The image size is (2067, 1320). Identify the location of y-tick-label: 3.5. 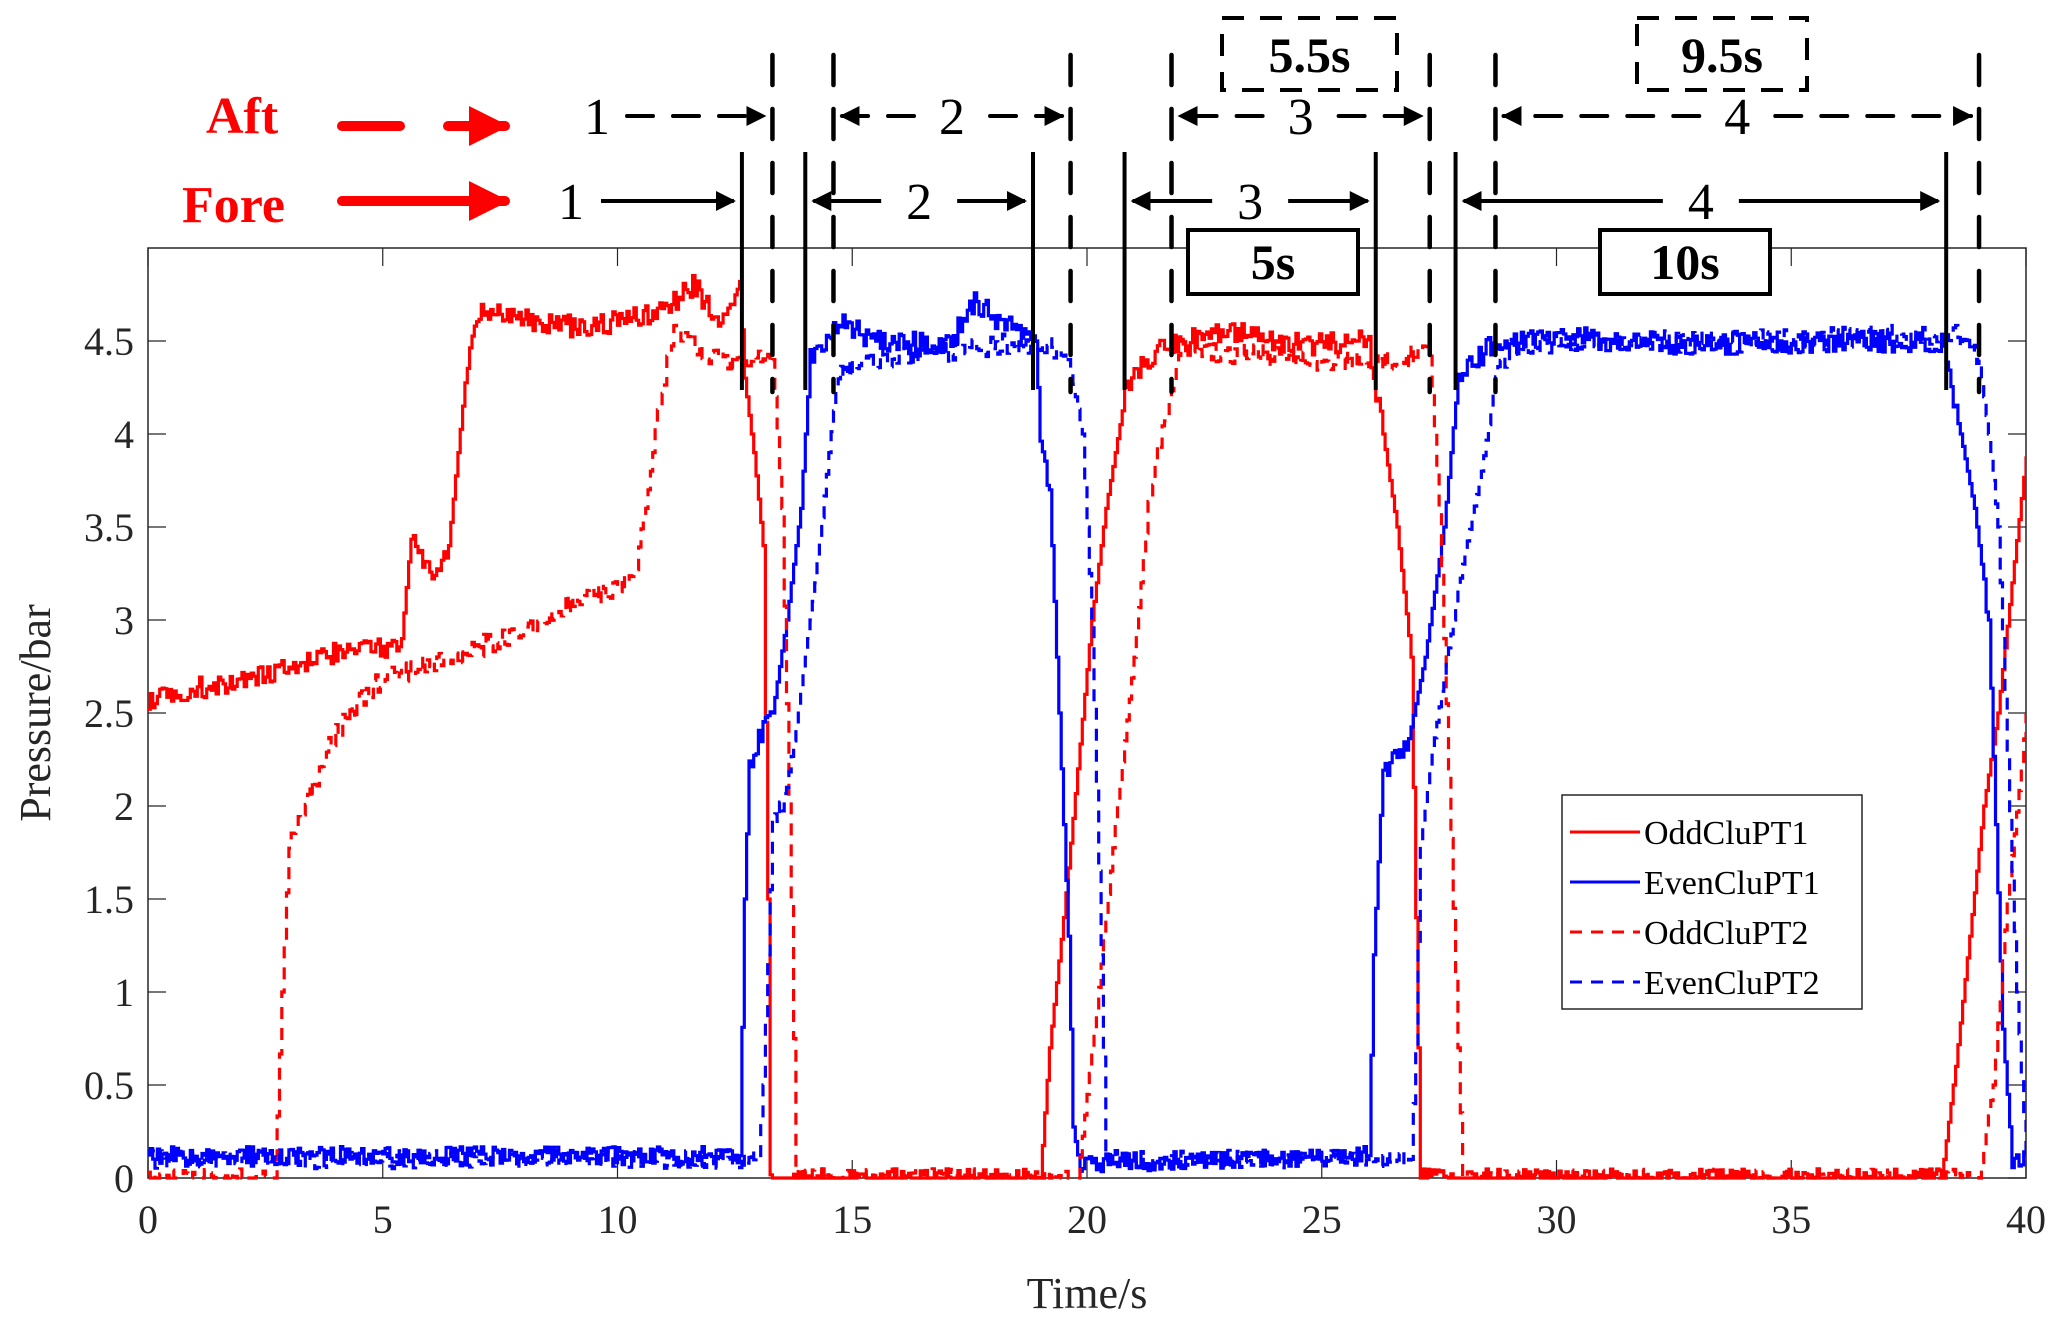
(109, 527).